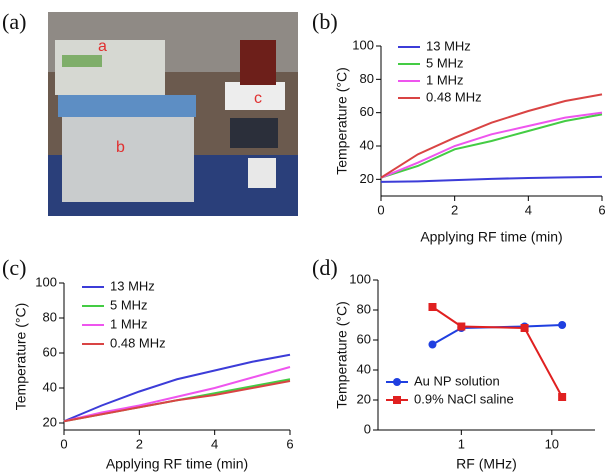 This screenshot has width=608, height=475. What do you see at coordinates (14, 21) in the screenshot?
I see `panel-label: (a)` at bounding box center [14, 21].